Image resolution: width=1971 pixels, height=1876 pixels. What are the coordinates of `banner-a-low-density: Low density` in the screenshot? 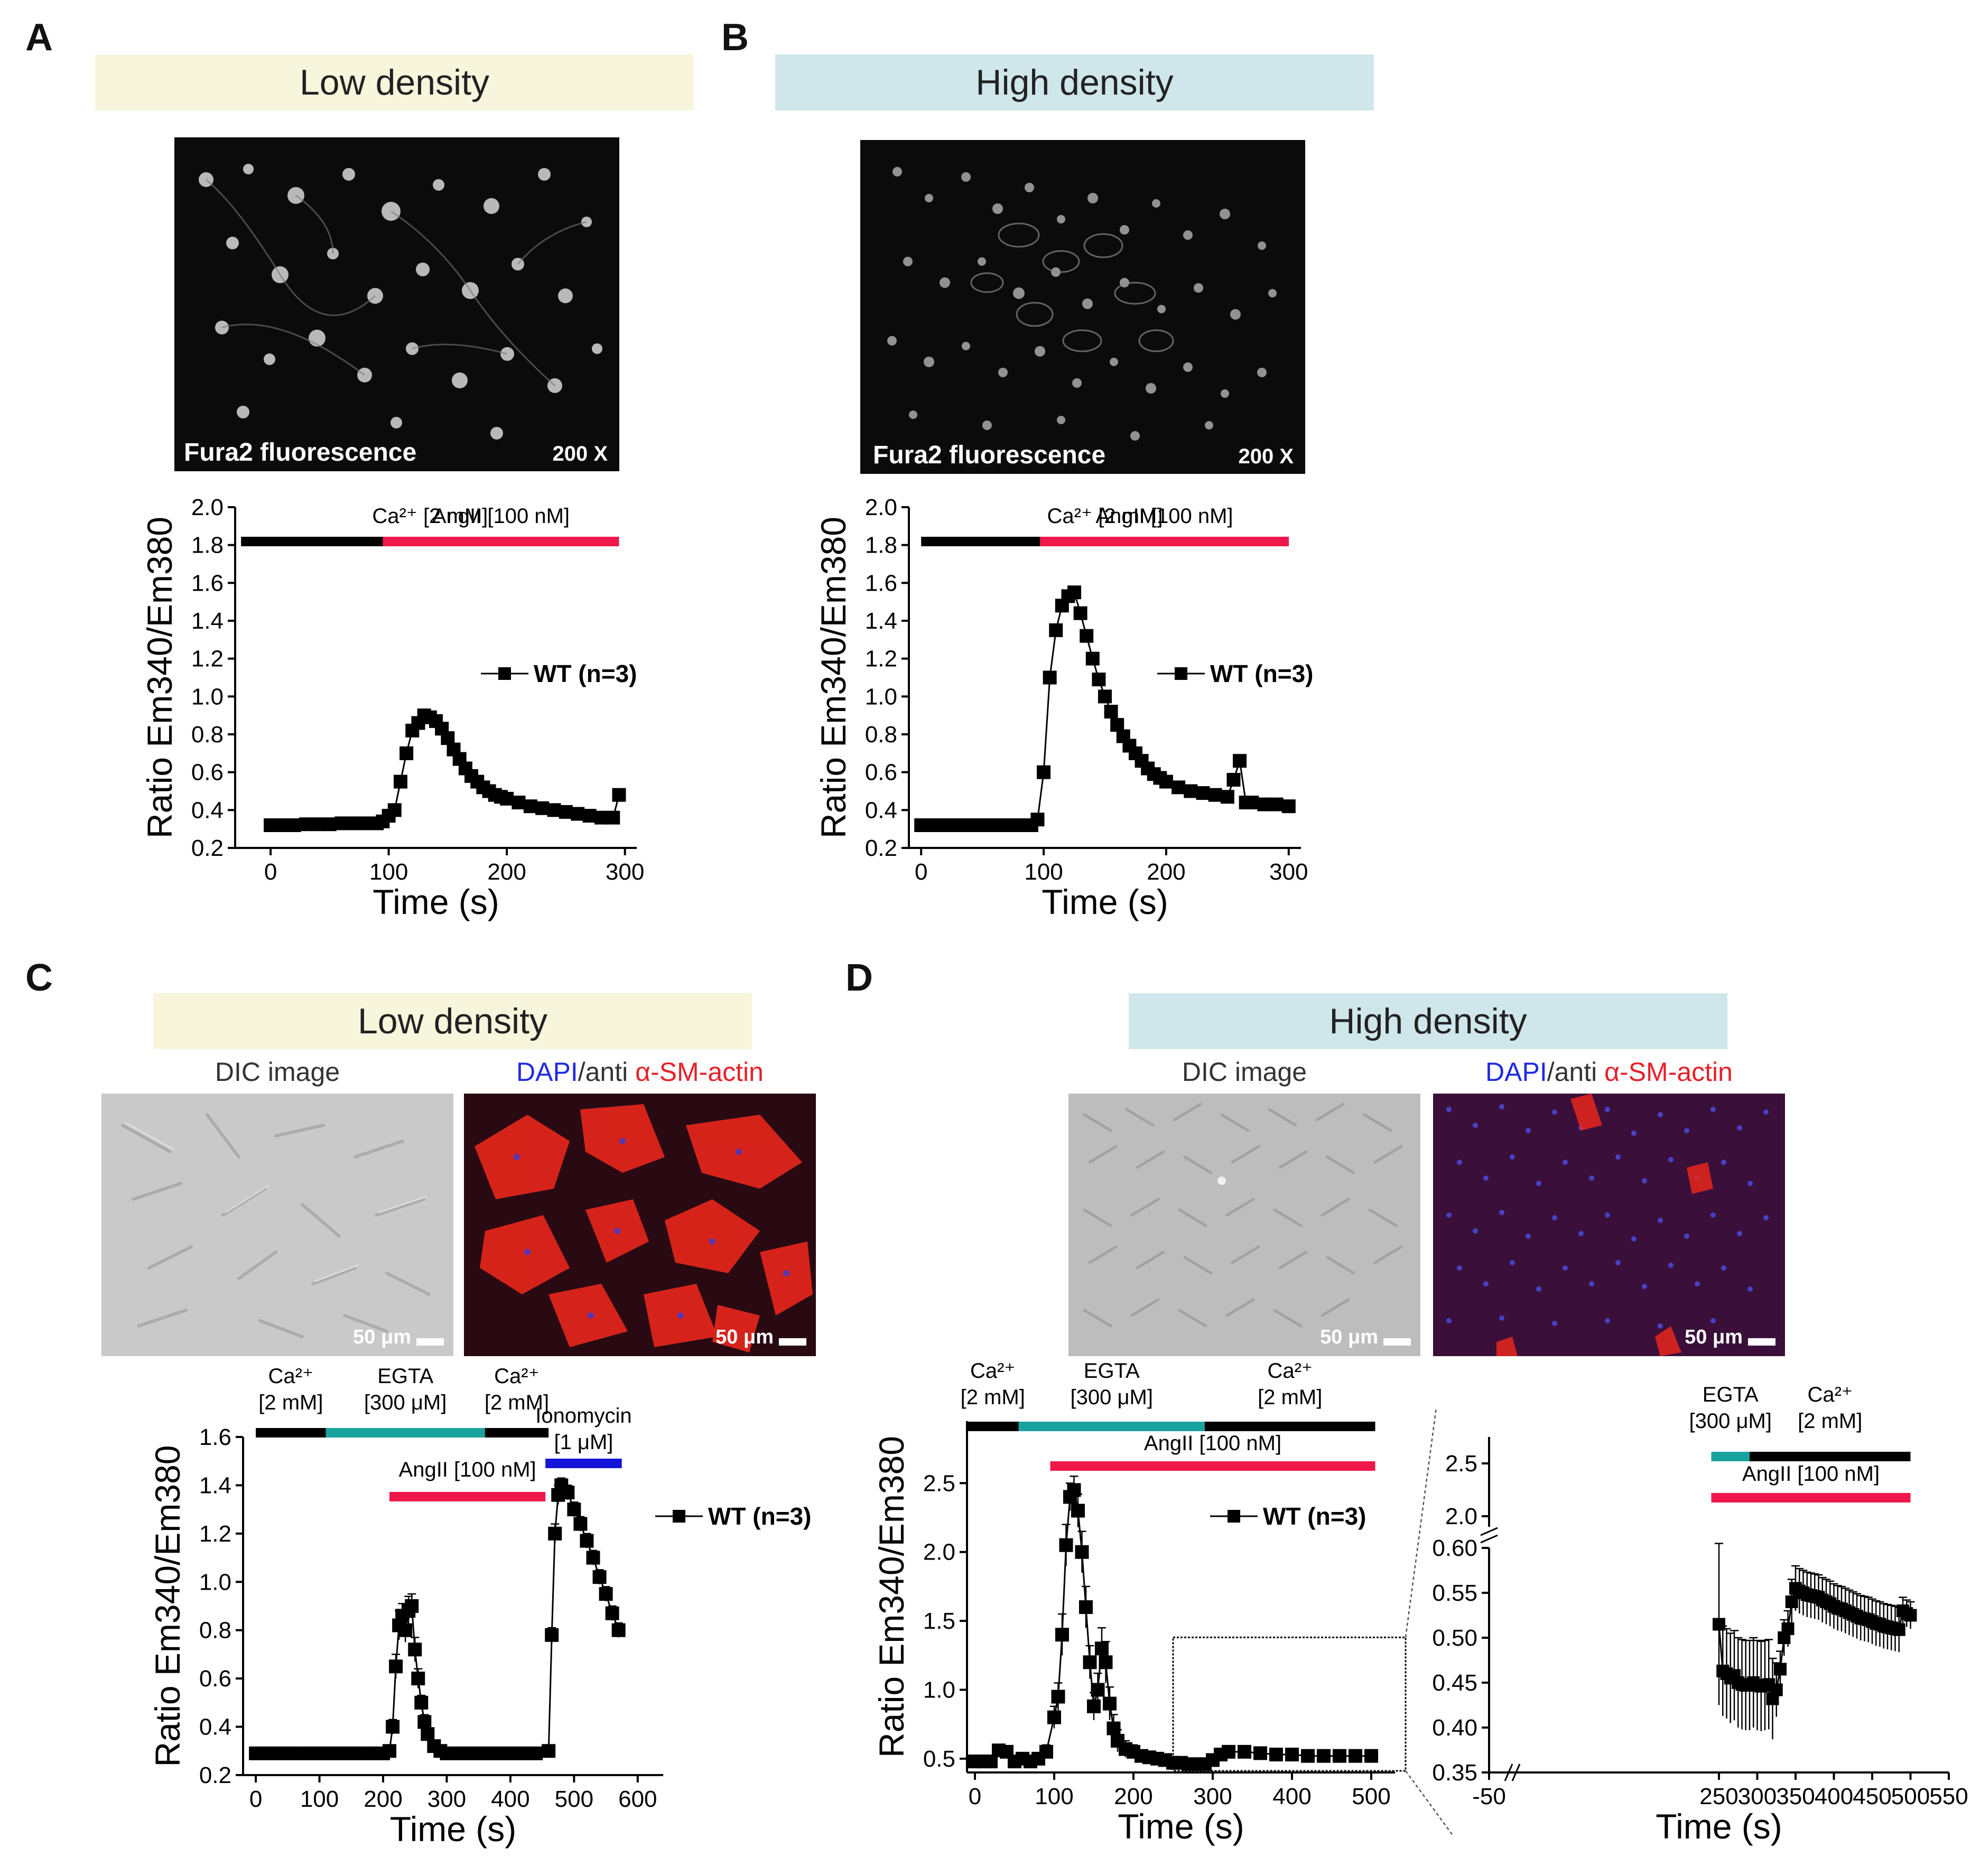 It's located at (394, 82).